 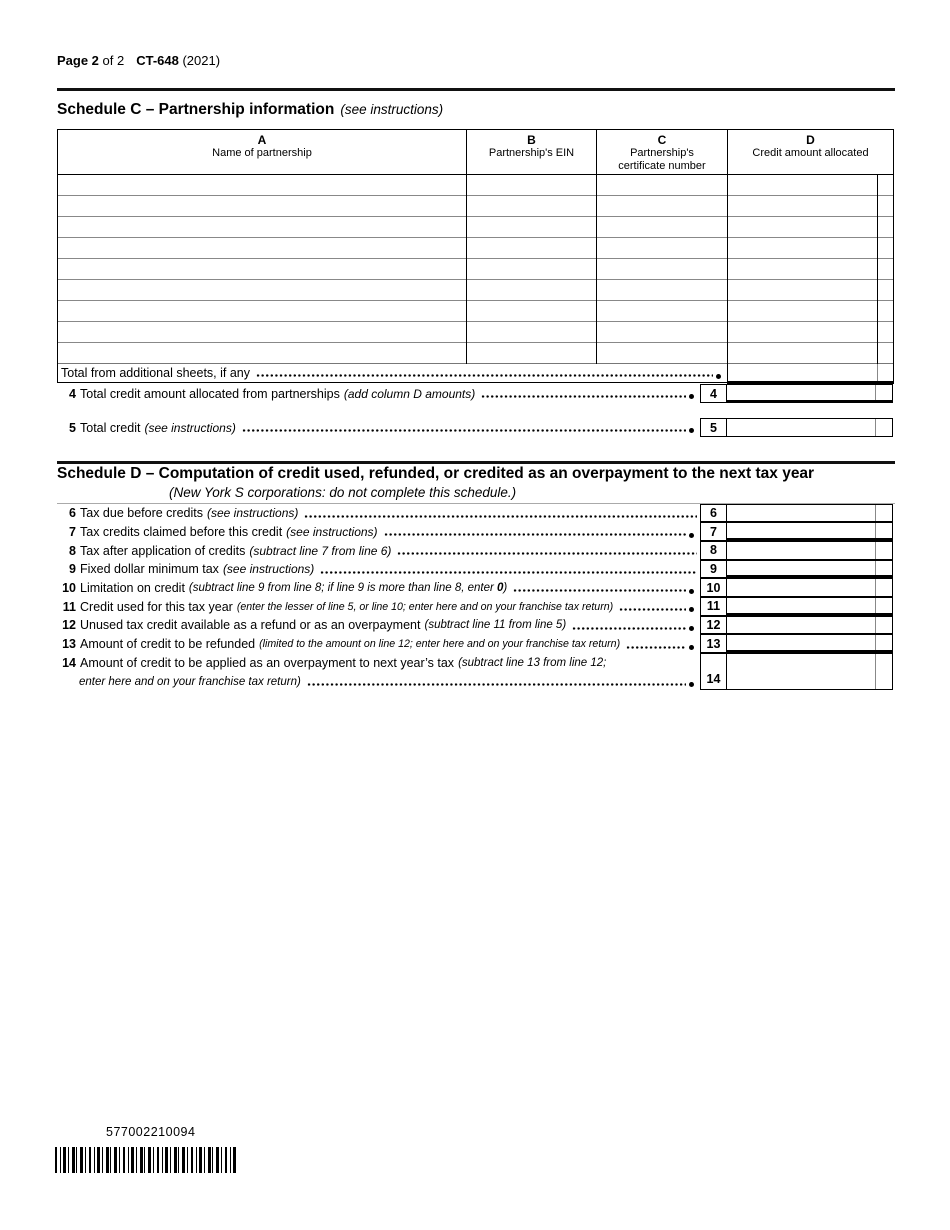 I want to click on line-6-amount-field, so click(x=810, y=513).